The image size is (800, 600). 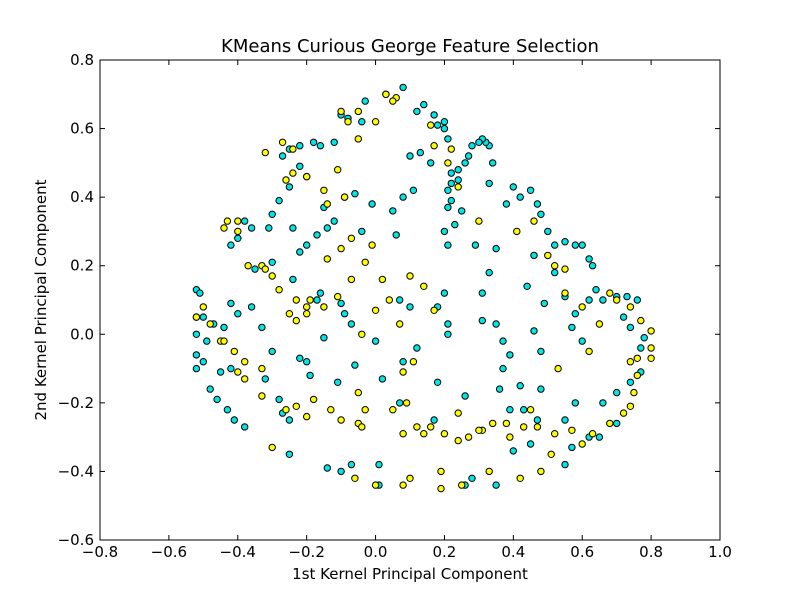 What do you see at coordinates (82, 266) in the screenshot?
I see `y-tick-label: 0.2` at bounding box center [82, 266].